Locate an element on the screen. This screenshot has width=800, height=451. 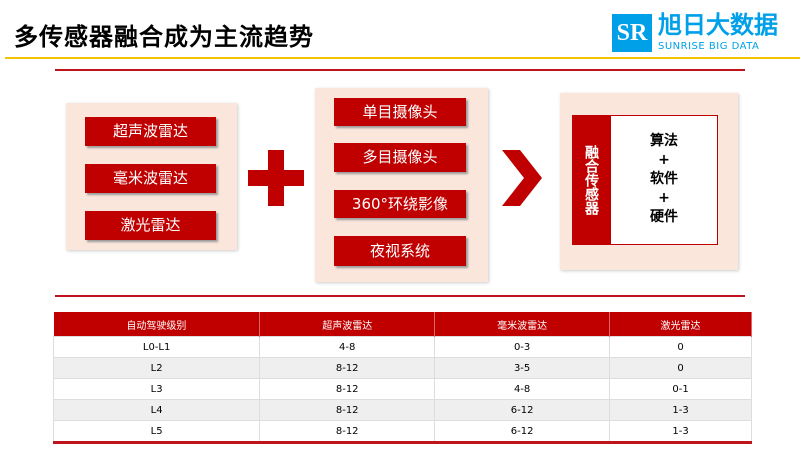
logo-subtext: SUNRISE BIG DATA is located at coordinates (709, 46).